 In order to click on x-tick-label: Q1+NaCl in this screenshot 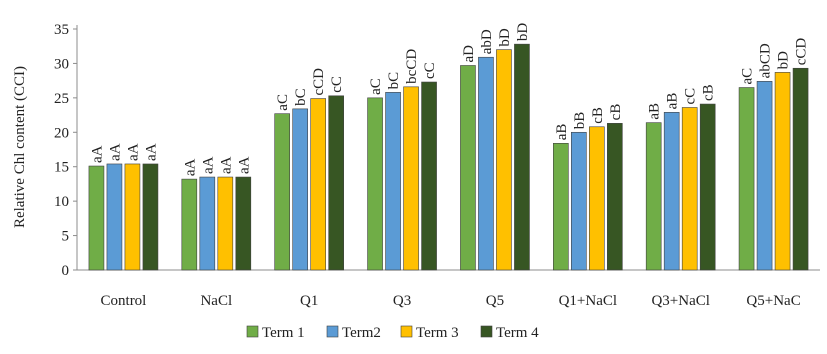, I will do `click(588, 301)`.